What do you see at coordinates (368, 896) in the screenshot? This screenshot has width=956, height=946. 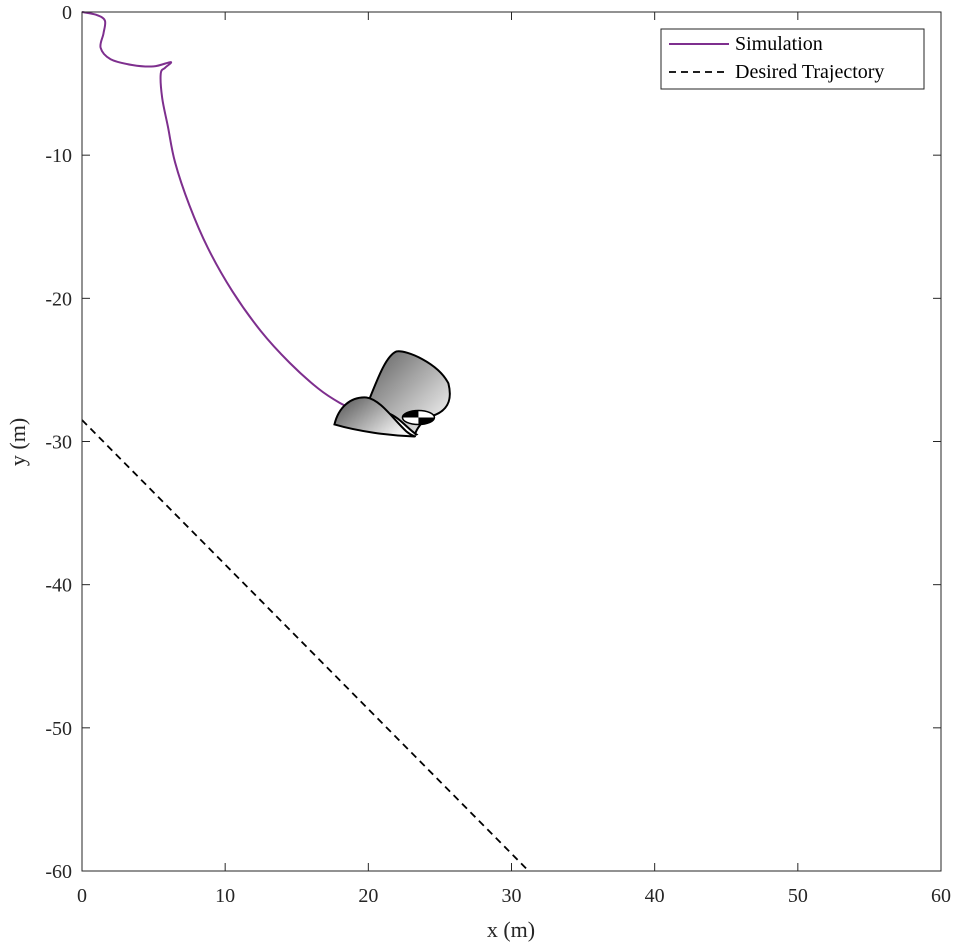 I see `x-tick-label-2: 20` at bounding box center [368, 896].